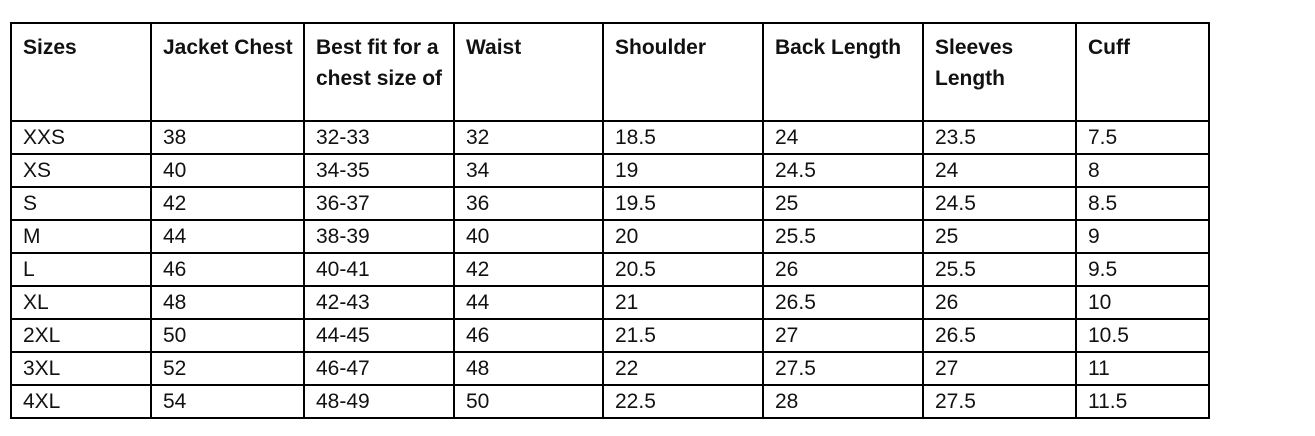 Image resolution: width=1315 pixels, height=436 pixels. Describe the element at coordinates (379, 137) in the screenshot. I see `table-cell: 32-33` at that location.